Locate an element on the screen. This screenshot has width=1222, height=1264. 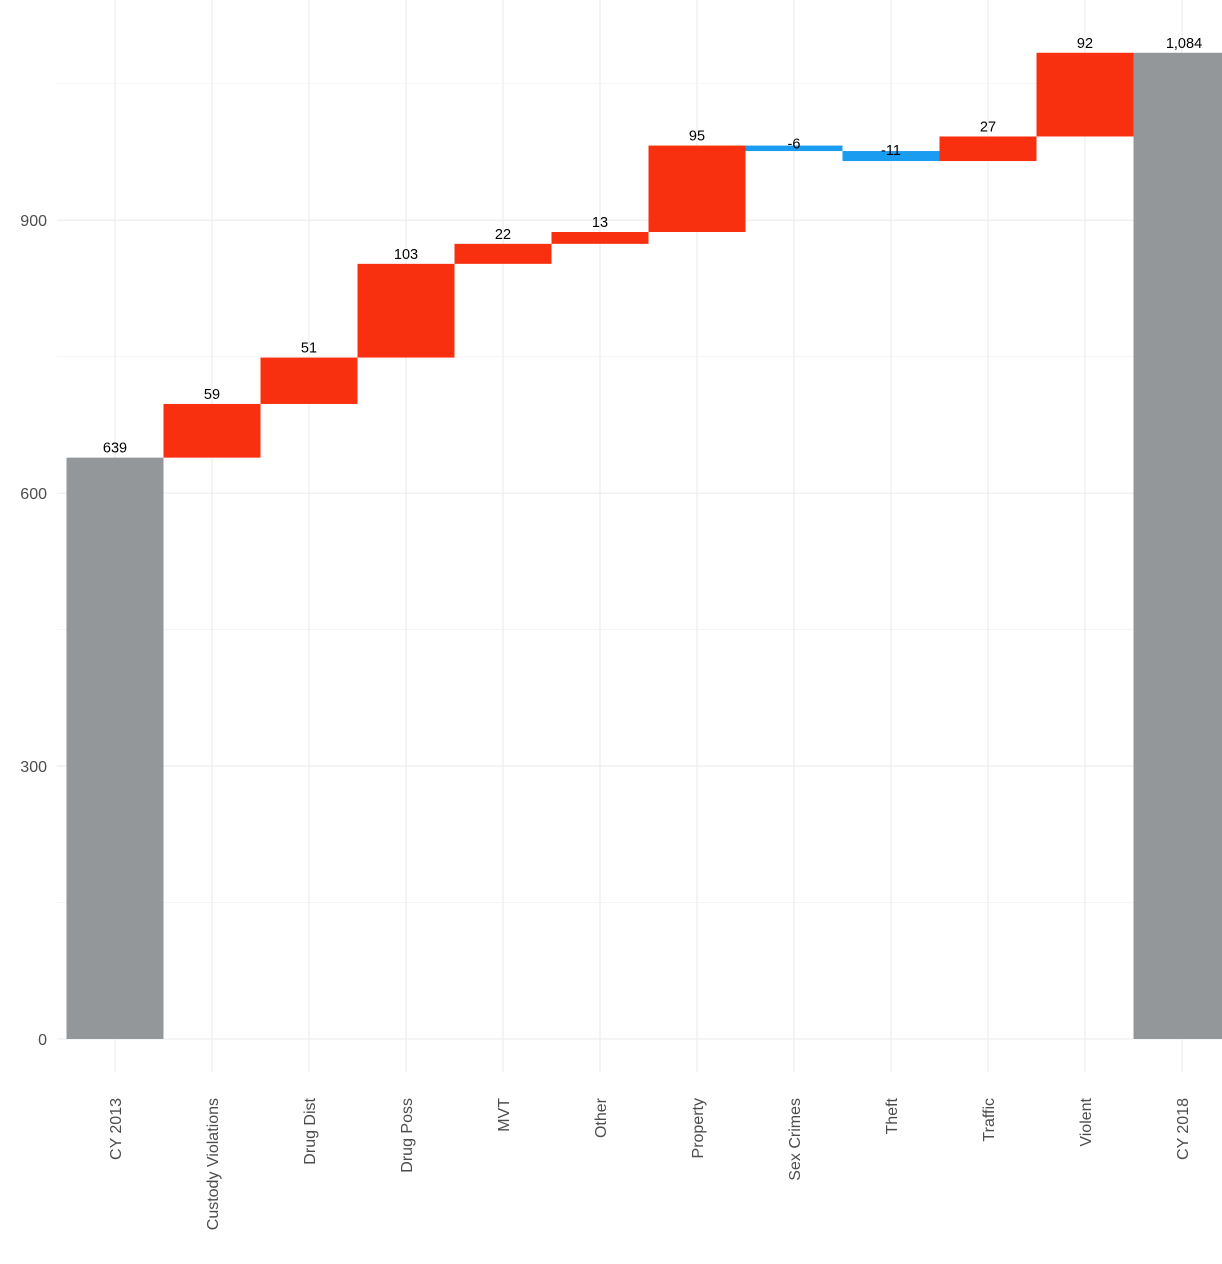
x-tick-label: Traffic is located at coordinates (989, 1120).